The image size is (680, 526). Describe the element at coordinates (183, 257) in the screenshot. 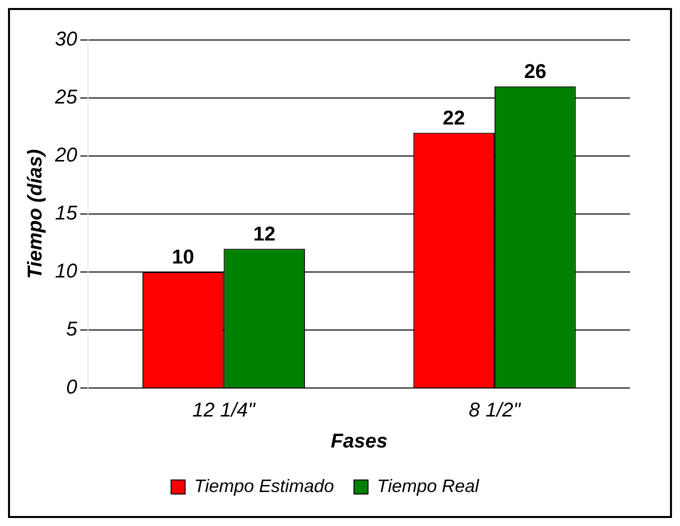

I see `data-label: 10` at that location.